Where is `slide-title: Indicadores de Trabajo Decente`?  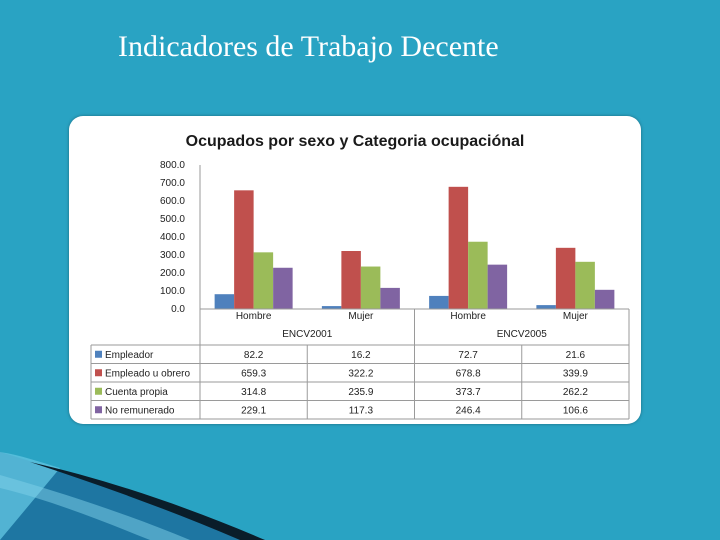
slide-title: Indicadores de Trabajo Decente is located at coordinates (308, 46).